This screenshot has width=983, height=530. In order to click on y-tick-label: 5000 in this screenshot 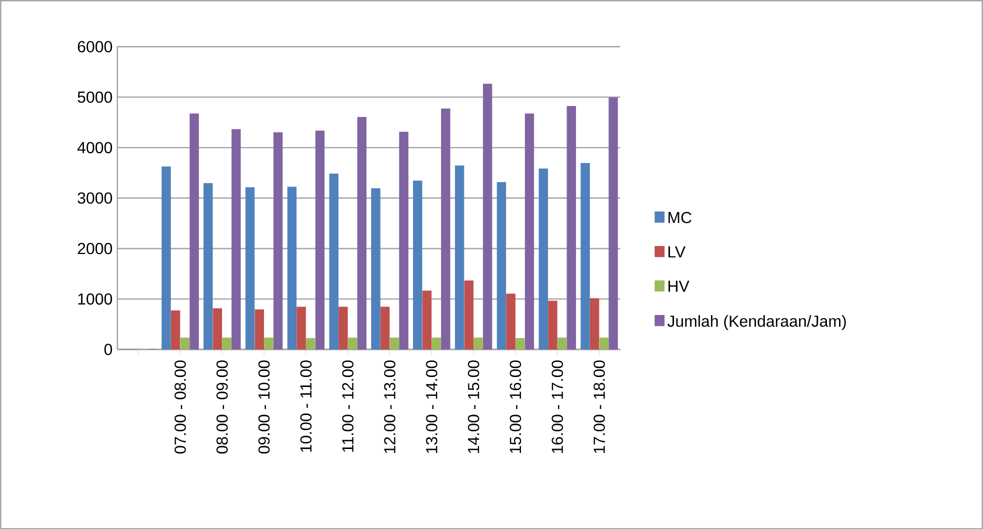, I will do `click(95, 98)`.